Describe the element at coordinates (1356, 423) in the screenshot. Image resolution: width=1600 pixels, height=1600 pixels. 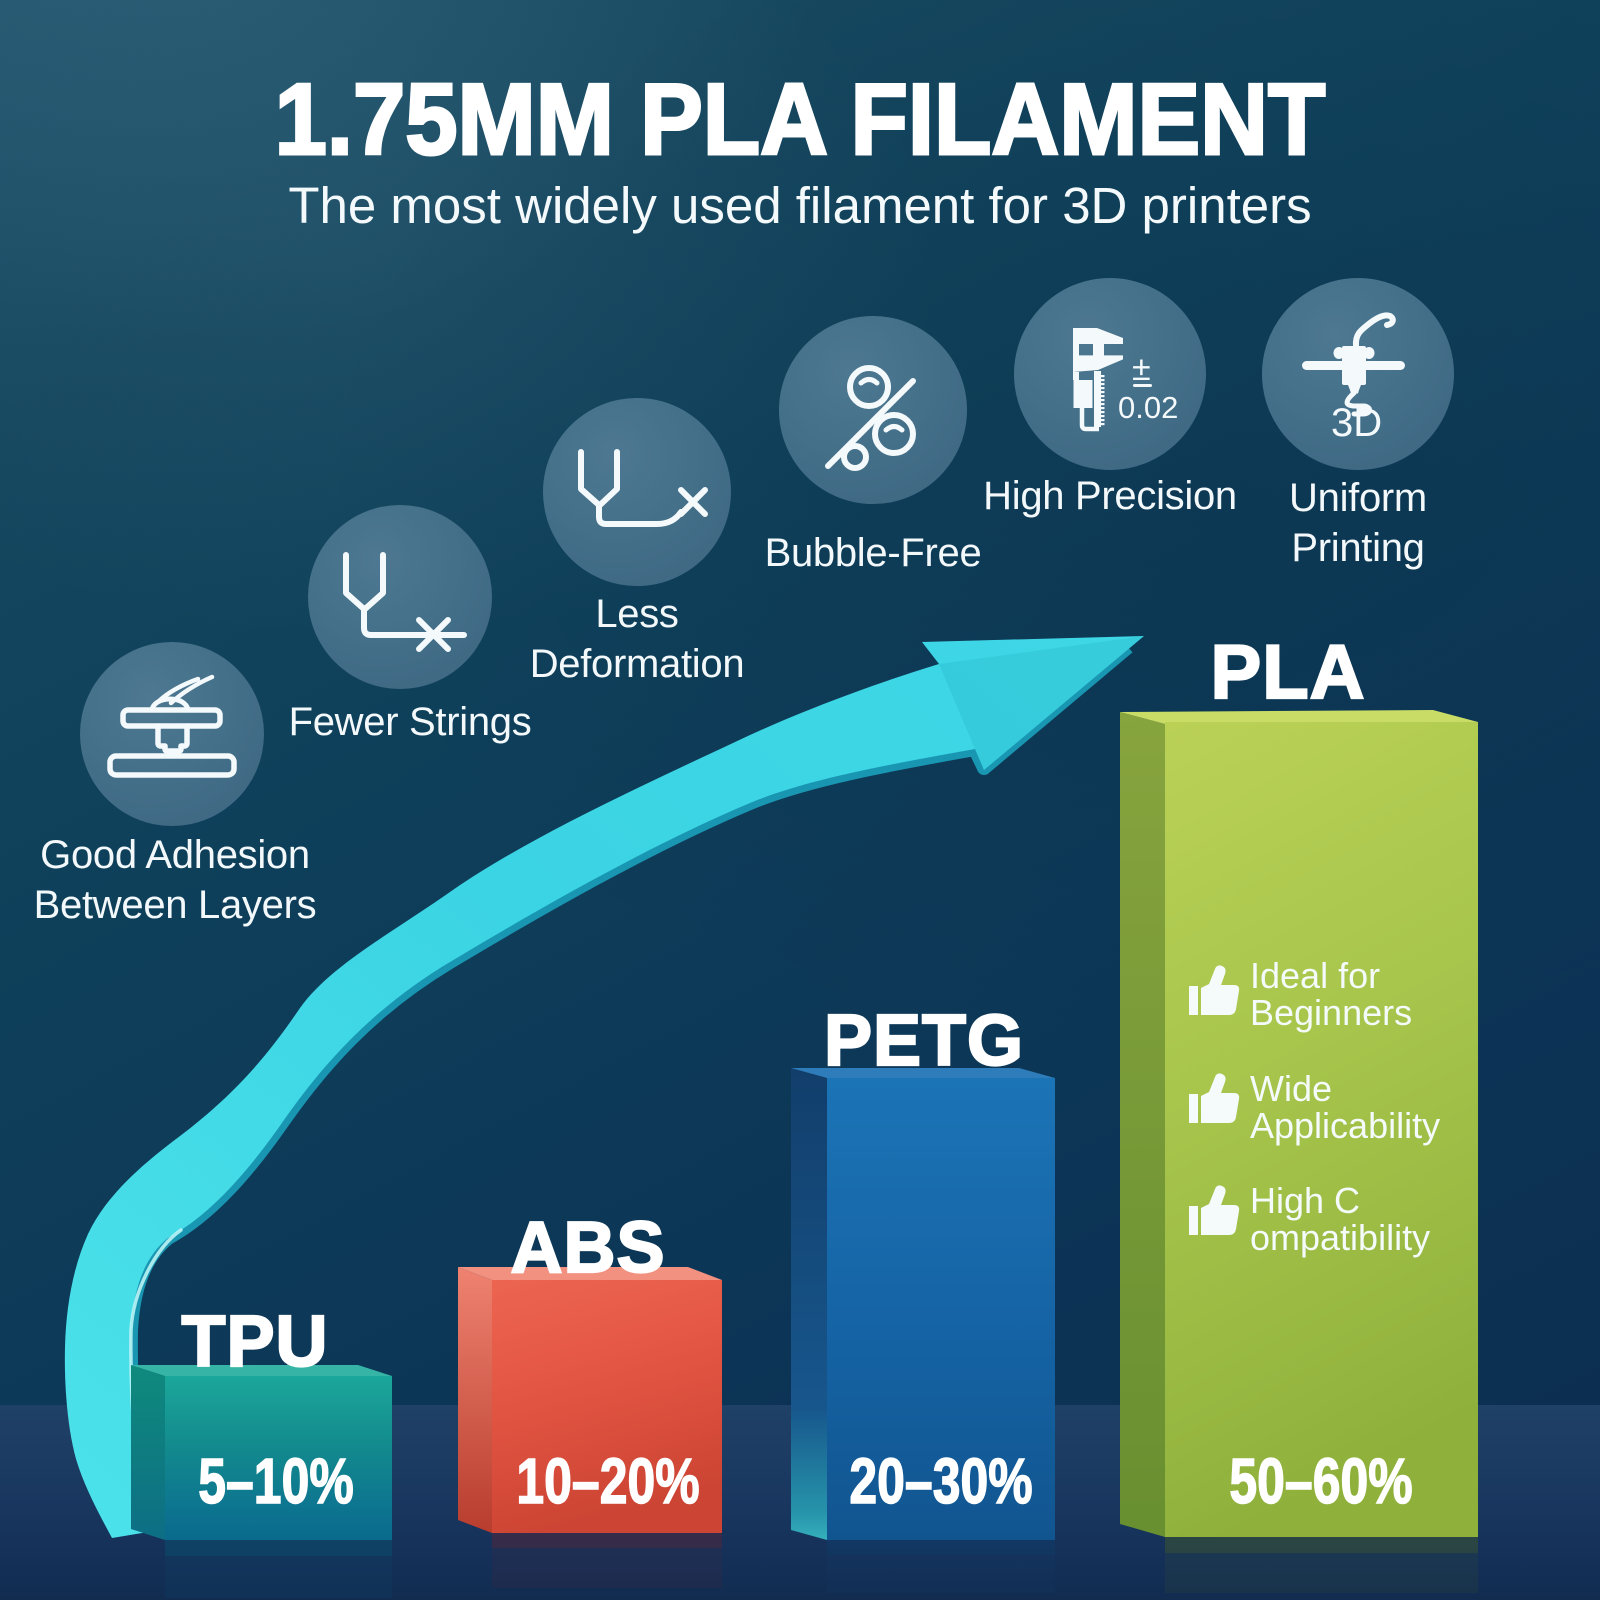
I see `svg-text: 3D` at that location.